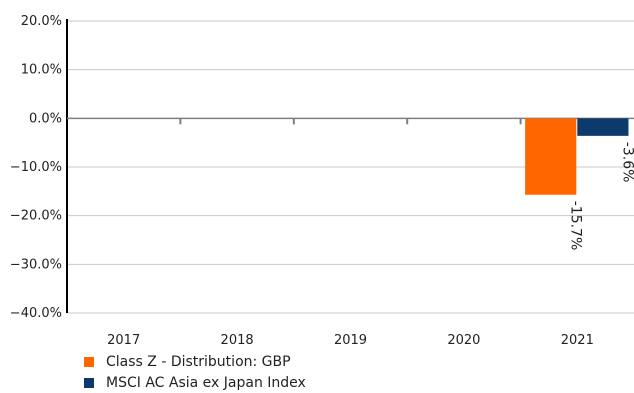 The width and height of the screenshot is (634, 393). What do you see at coordinates (89, 361) in the screenshot?
I see `legend-swatch-fund` at bounding box center [89, 361].